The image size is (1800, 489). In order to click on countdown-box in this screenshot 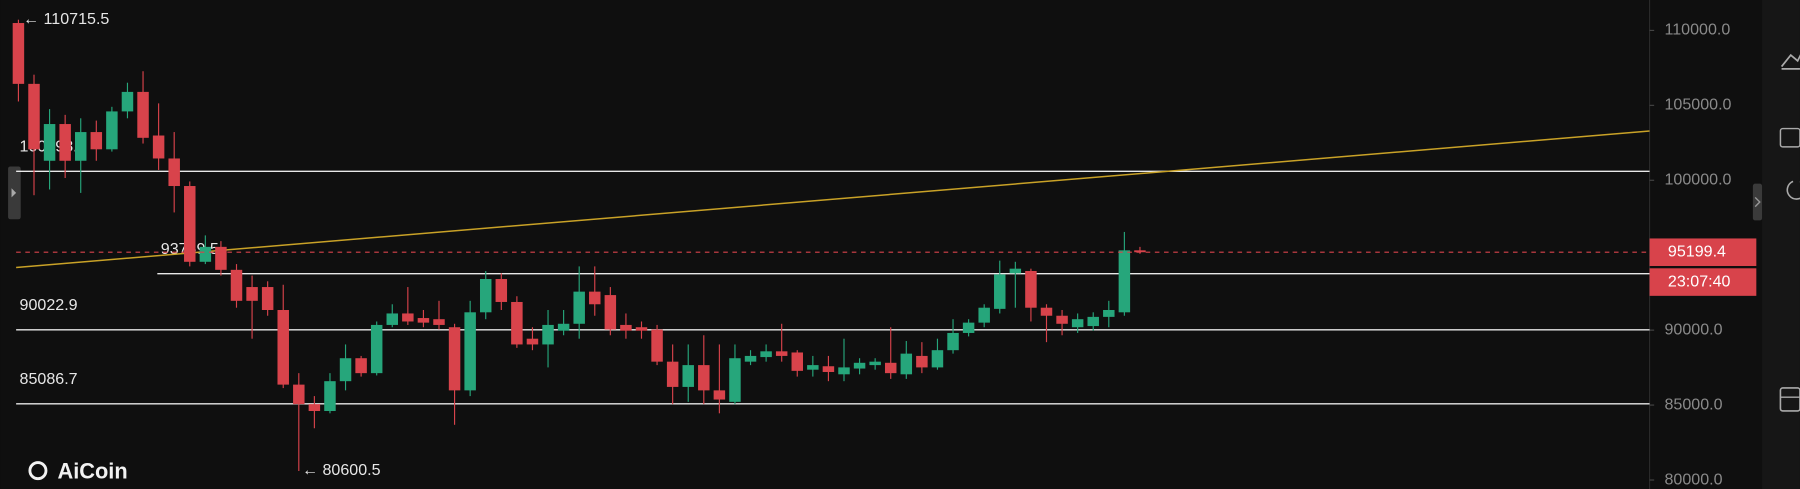, I will do `click(1703, 282)`.